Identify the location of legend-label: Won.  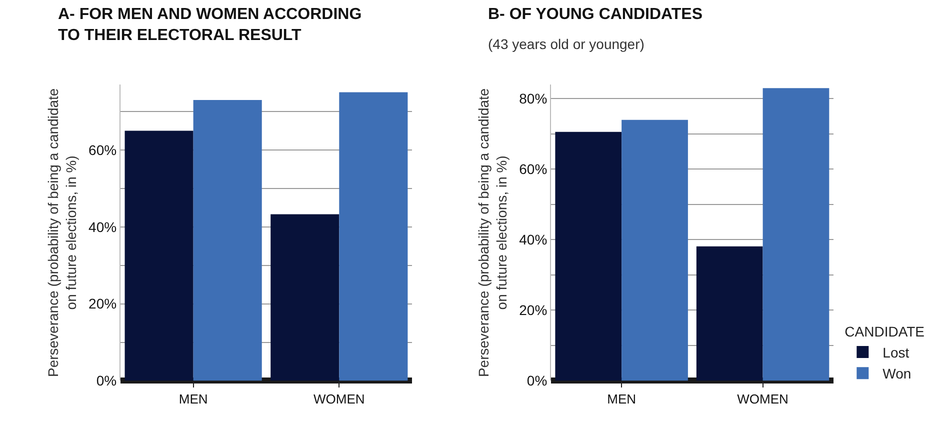
(897, 374).